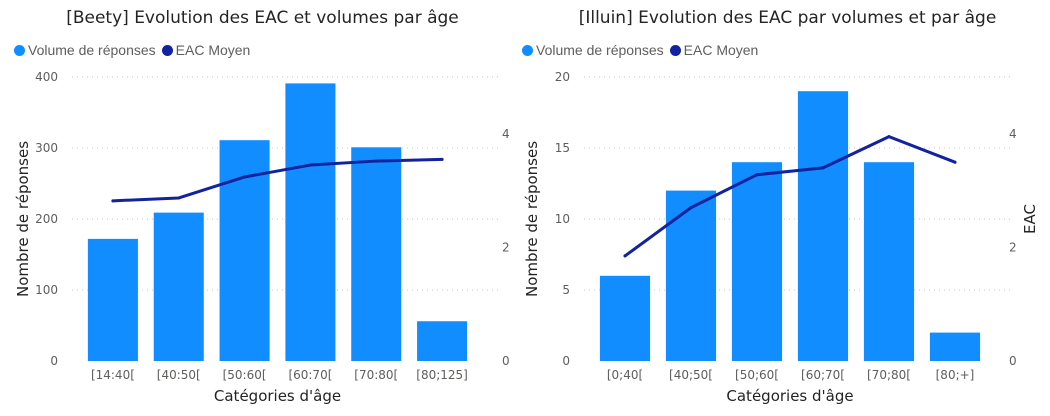  Describe the element at coordinates (691, 375) in the screenshot. I see `x-tick-label: [40;50[` at that location.